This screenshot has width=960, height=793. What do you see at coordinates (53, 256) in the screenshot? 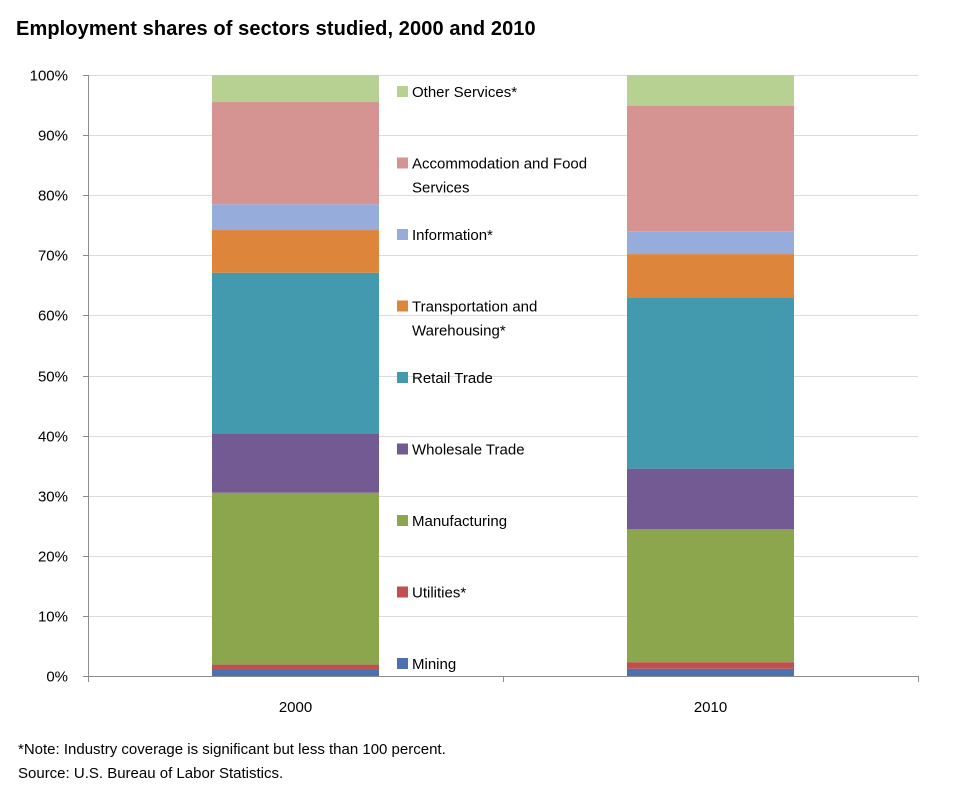
I see `y-tick-label: 70%` at bounding box center [53, 256].